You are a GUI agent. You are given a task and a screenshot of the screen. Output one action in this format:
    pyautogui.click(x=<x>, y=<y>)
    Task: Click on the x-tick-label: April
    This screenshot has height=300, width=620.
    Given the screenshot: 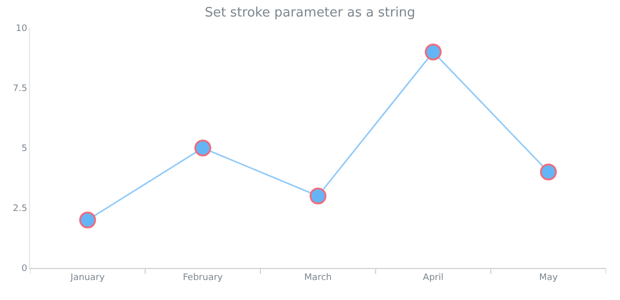 What is the action you would take?
    pyautogui.click(x=433, y=277)
    